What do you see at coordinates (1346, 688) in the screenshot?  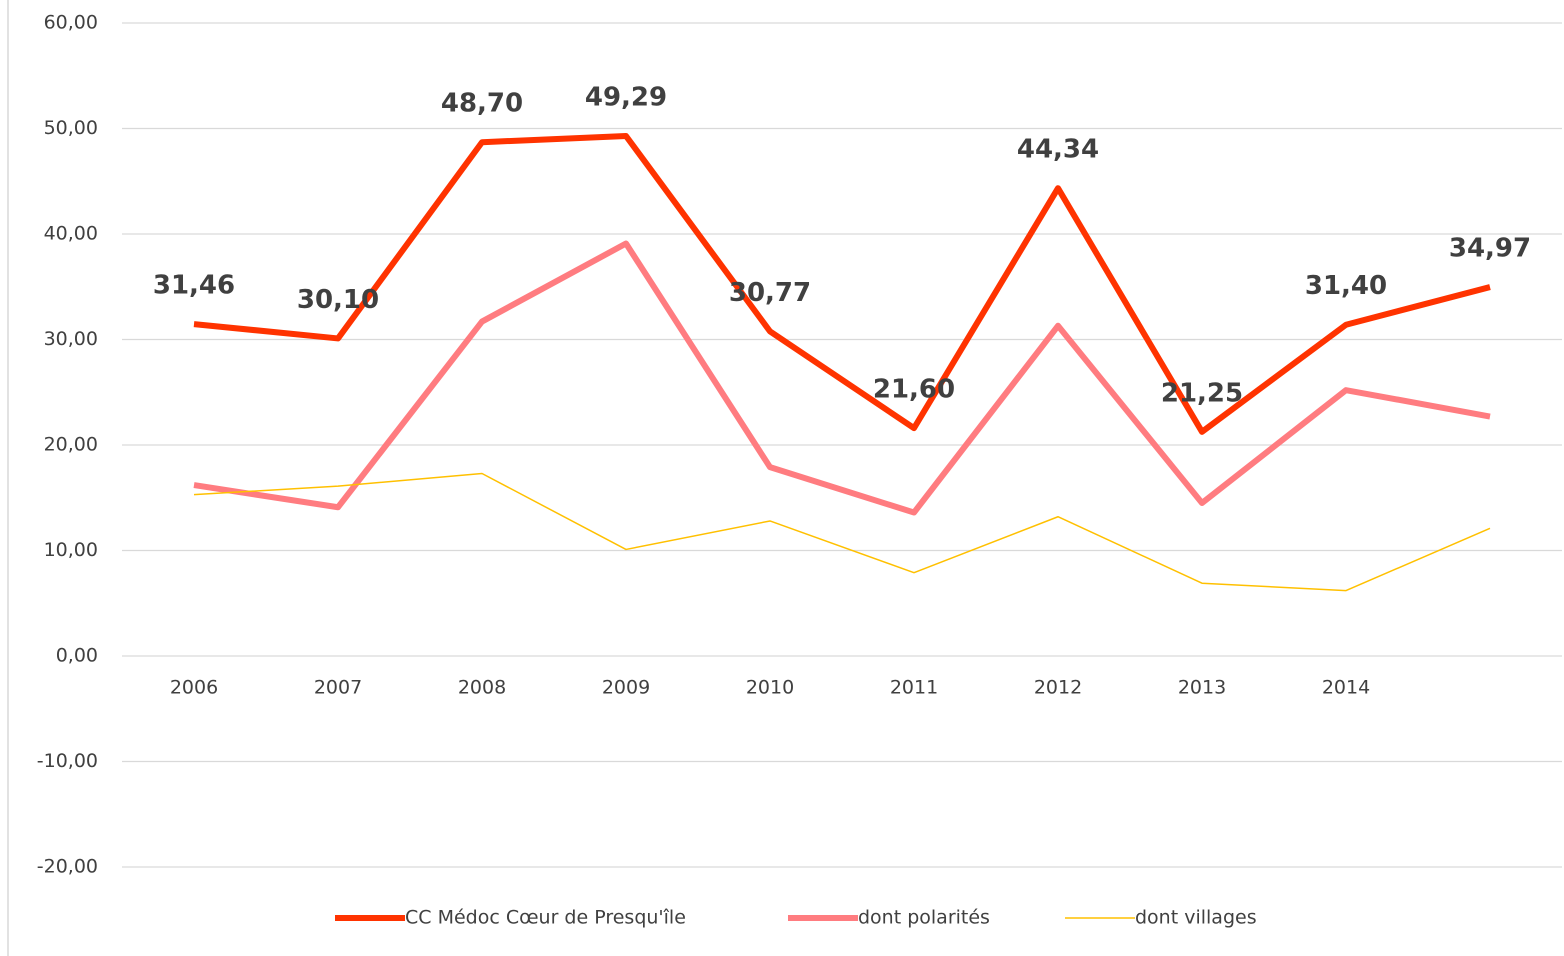 I see `x-tick-label: 2014` at bounding box center [1346, 688].